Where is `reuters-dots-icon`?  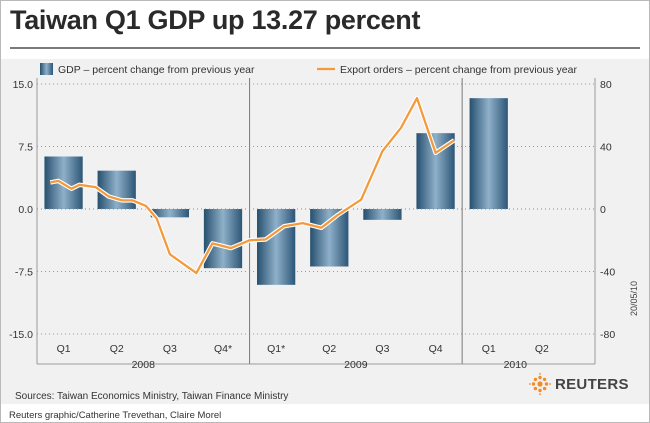 reuters-dots-icon is located at coordinates (540, 384).